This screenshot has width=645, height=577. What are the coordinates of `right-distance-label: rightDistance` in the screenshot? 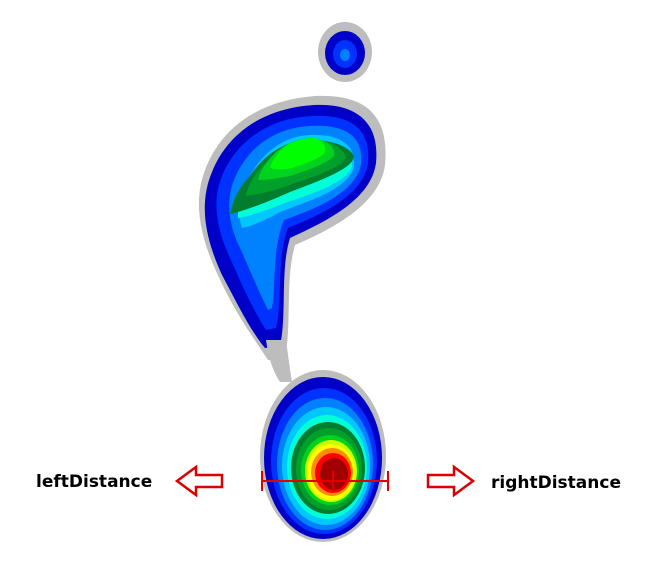 It's located at (556, 483).